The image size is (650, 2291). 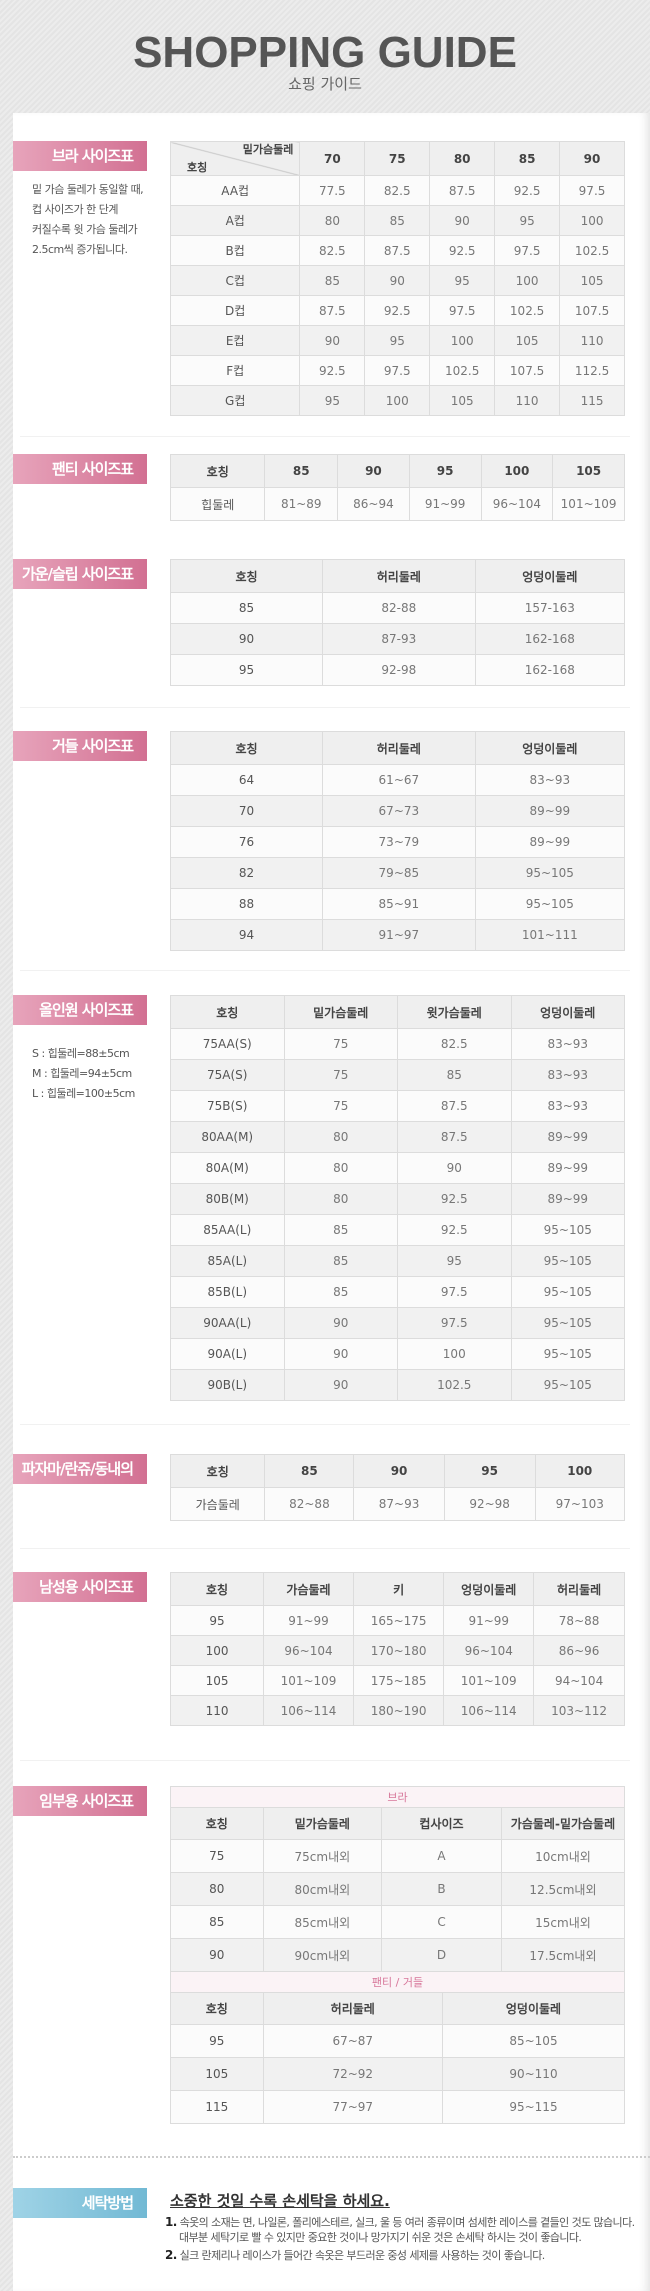 I want to click on subheader-row: 브라, so click(x=397, y=1797).